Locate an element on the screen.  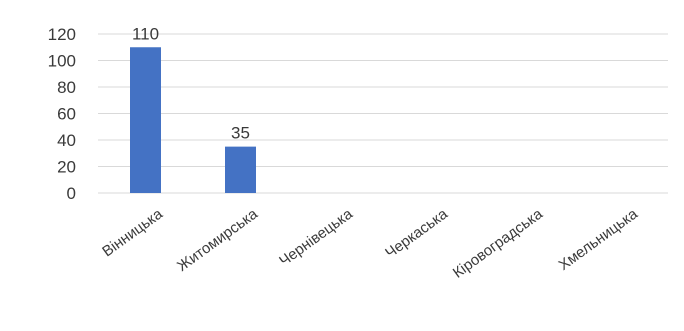
y-tick-label: 60 is located at coordinates (66, 114).